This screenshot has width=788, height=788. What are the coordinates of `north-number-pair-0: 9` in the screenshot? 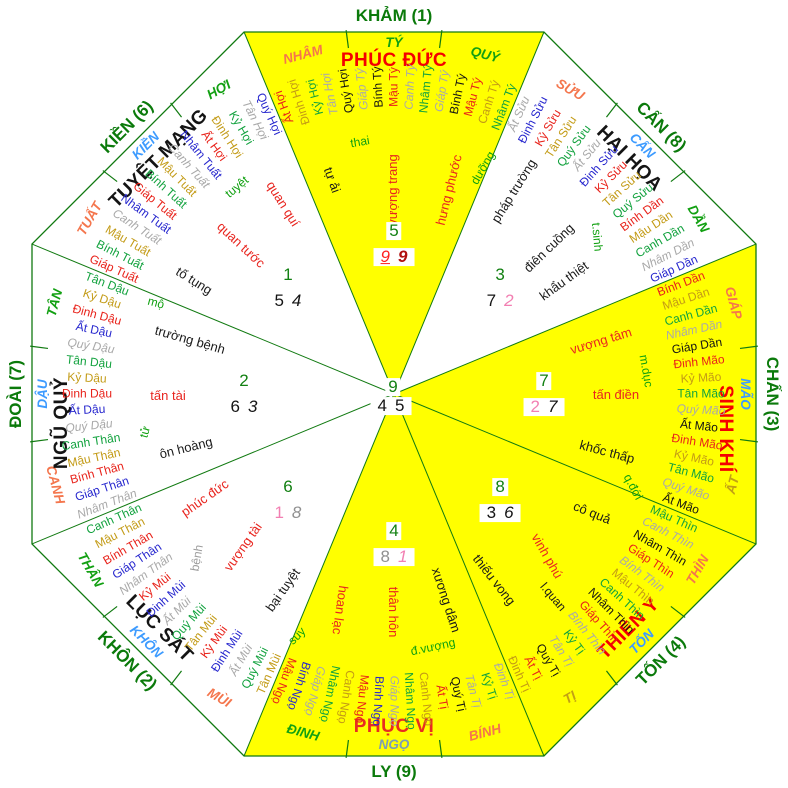 It's located at (385, 257).